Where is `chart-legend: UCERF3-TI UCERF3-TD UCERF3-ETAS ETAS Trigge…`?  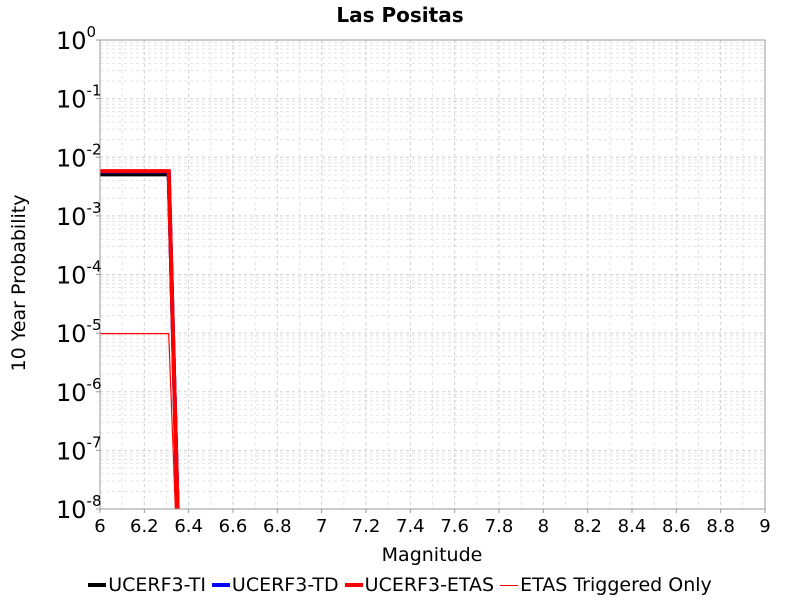
chart-legend: UCERF3-TI UCERF3-TD UCERF3-ETAS ETAS Trigge… is located at coordinates (400, 585).